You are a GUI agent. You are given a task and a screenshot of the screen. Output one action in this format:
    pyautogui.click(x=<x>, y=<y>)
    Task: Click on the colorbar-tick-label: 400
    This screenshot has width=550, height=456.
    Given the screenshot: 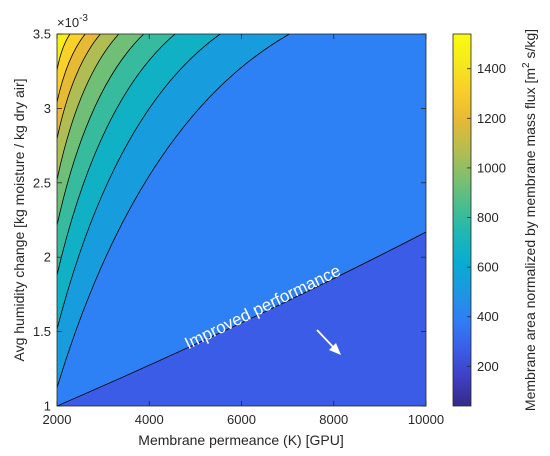 What is the action you would take?
    pyautogui.click(x=488, y=316)
    